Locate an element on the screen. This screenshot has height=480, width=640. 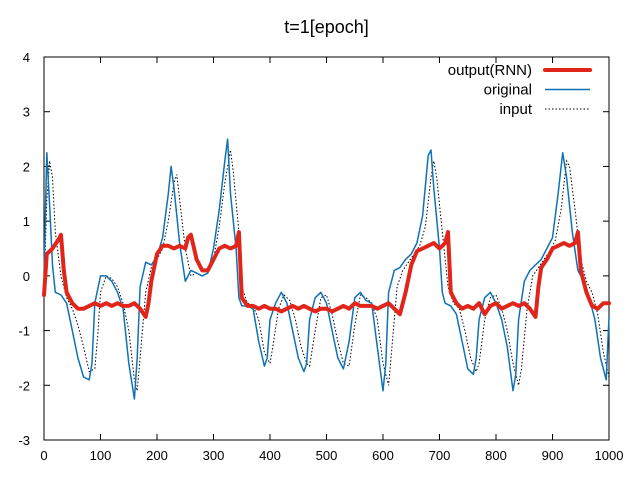
chart-title: t=1[epoch] is located at coordinates (326, 27).